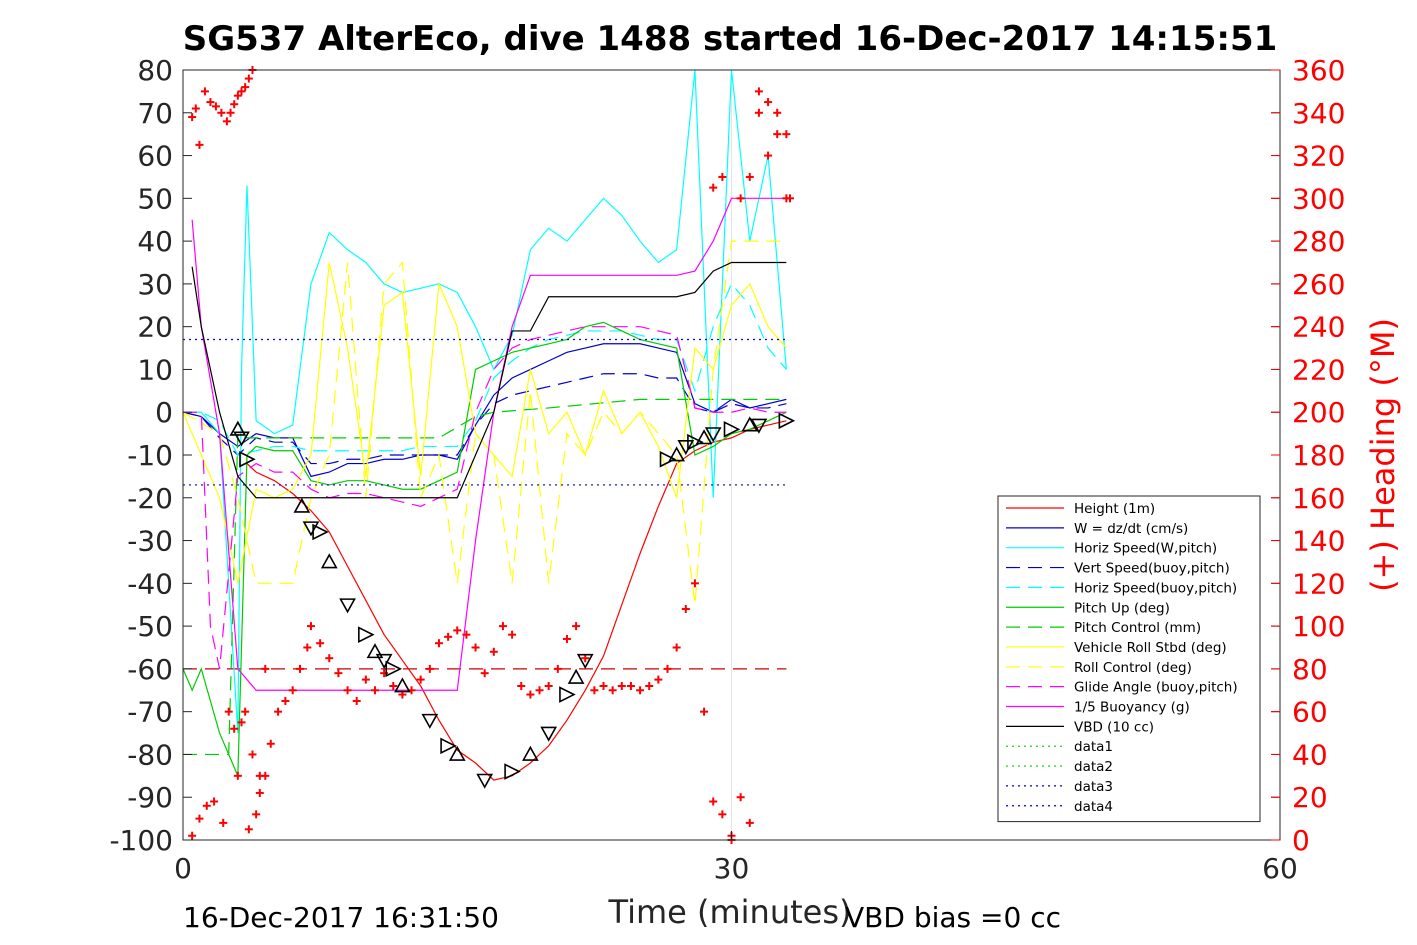  What do you see at coordinates (1114, 727) in the screenshot?
I see `legend-label: VBD (10 cc)` at bounding box center [1114, 727].